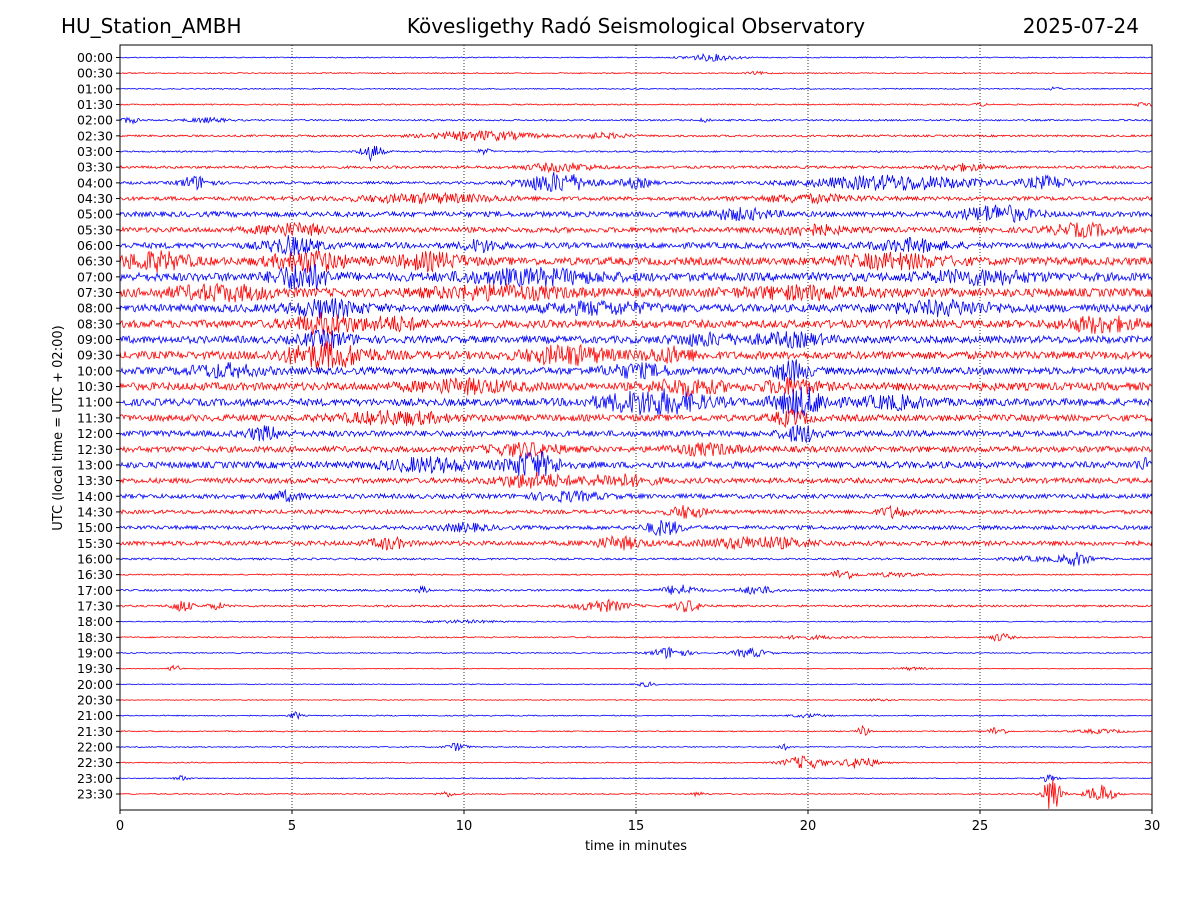  I want to click on station-name: HU_Station_AMBH, so click(151, 26).